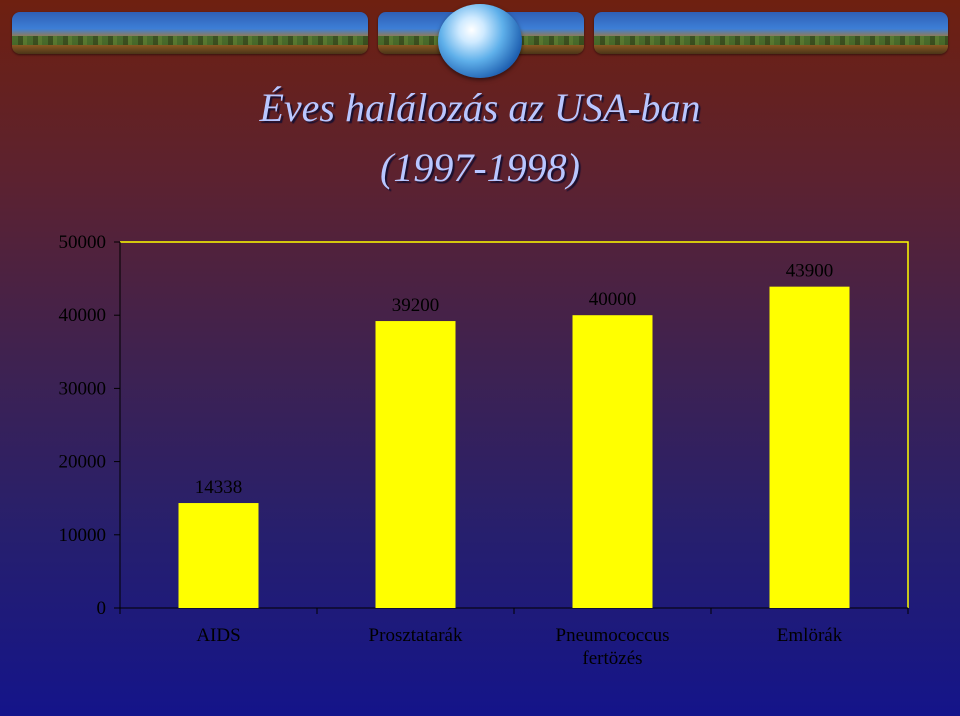 The image size is (960, 716). Describe the element at coordinates (810, 271) in the screenshot. I see `data-label: 43900` at that location.